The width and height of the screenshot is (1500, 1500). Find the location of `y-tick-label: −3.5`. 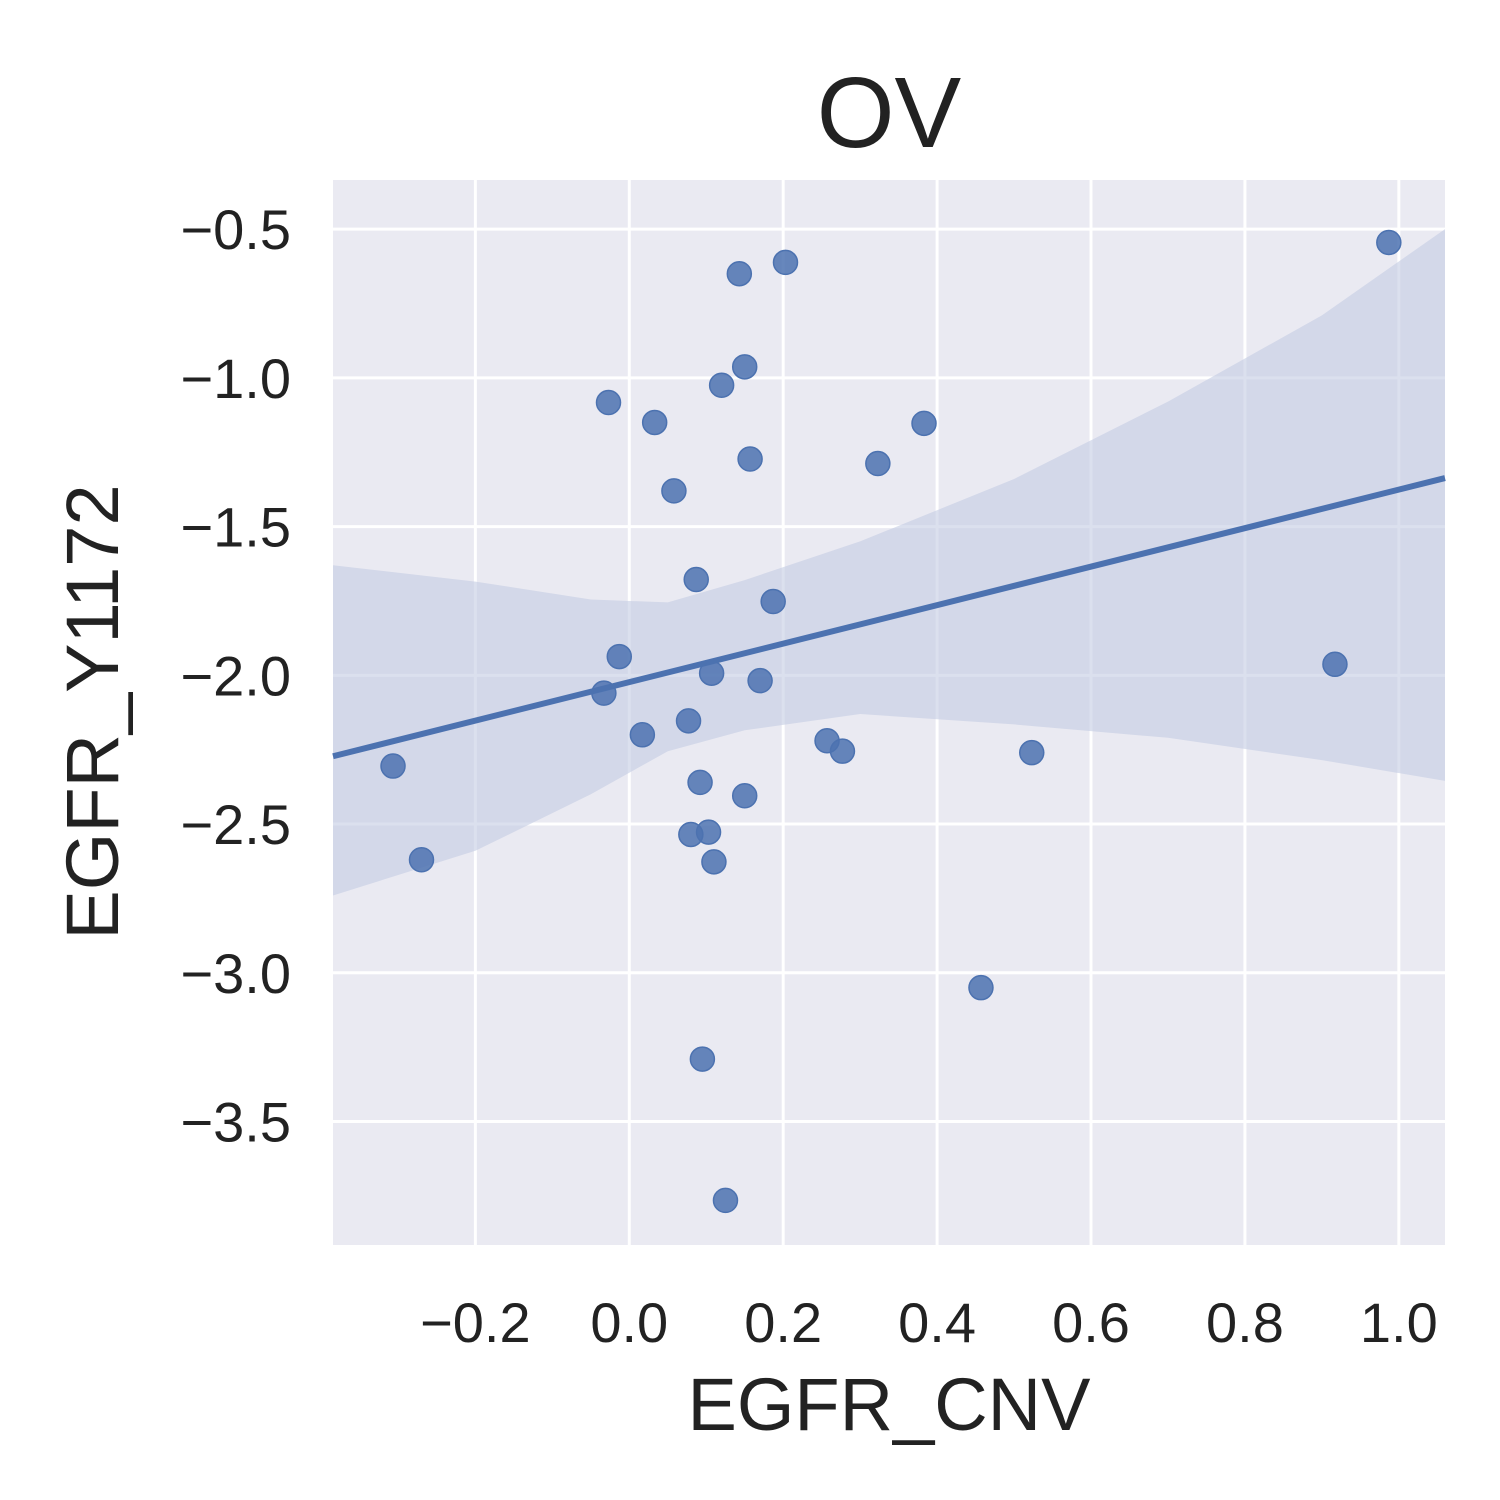

y-tick-label: −3.5 is located at coordinates (235, 1122).